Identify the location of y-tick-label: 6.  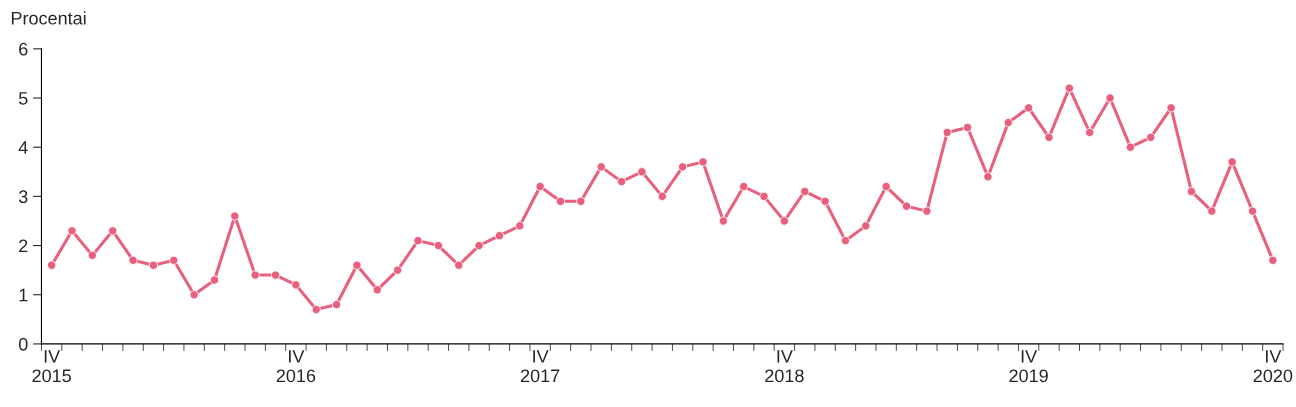
(23, 49).